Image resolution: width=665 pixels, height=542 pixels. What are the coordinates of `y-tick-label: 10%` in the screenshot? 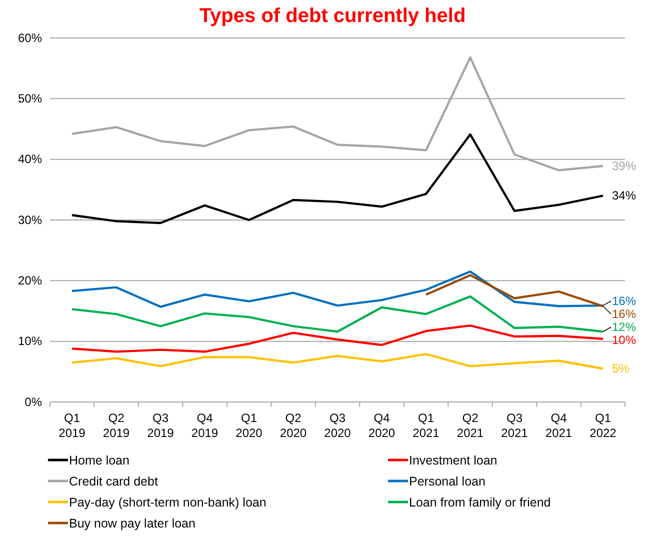 It's located at (30, 341).